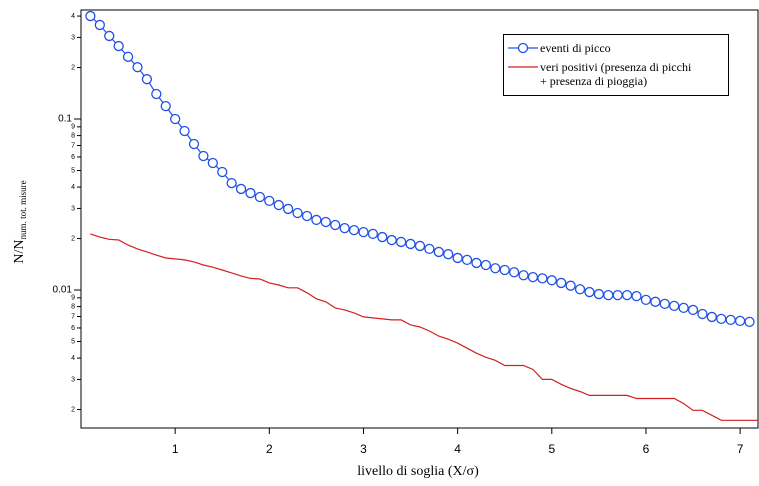 This screenshot has width=759, height=486. I want to click on x-tick-label: 5, so click(551, 449).